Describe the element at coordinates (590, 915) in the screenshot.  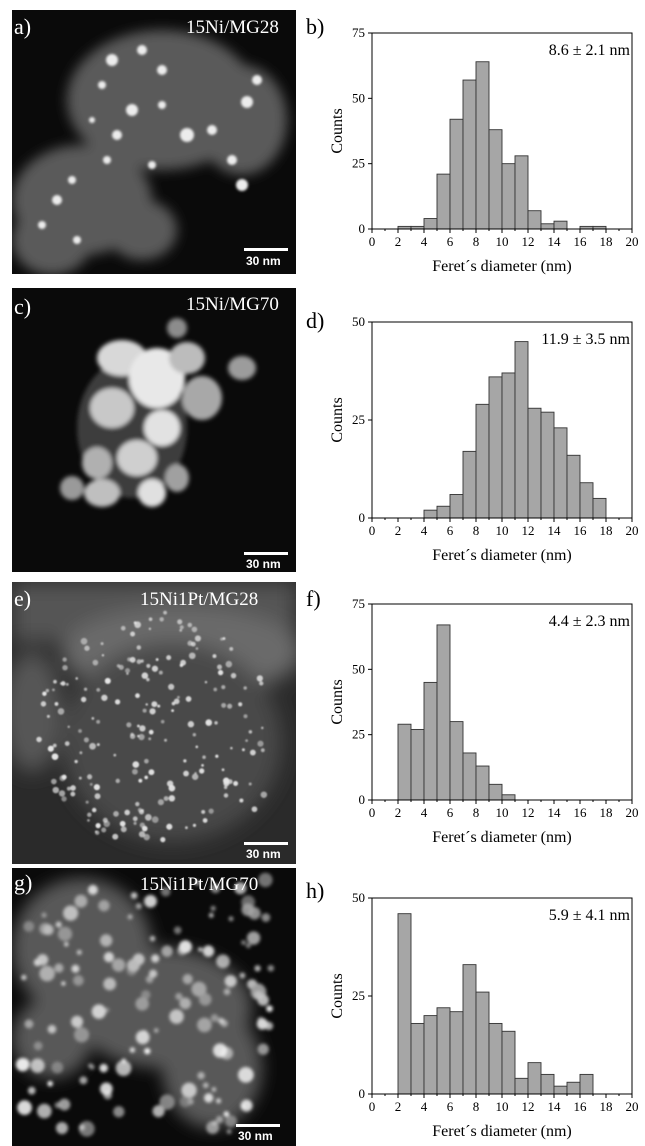
I see `size-annotation: 5.9 ± 4.1 nm` at that location.